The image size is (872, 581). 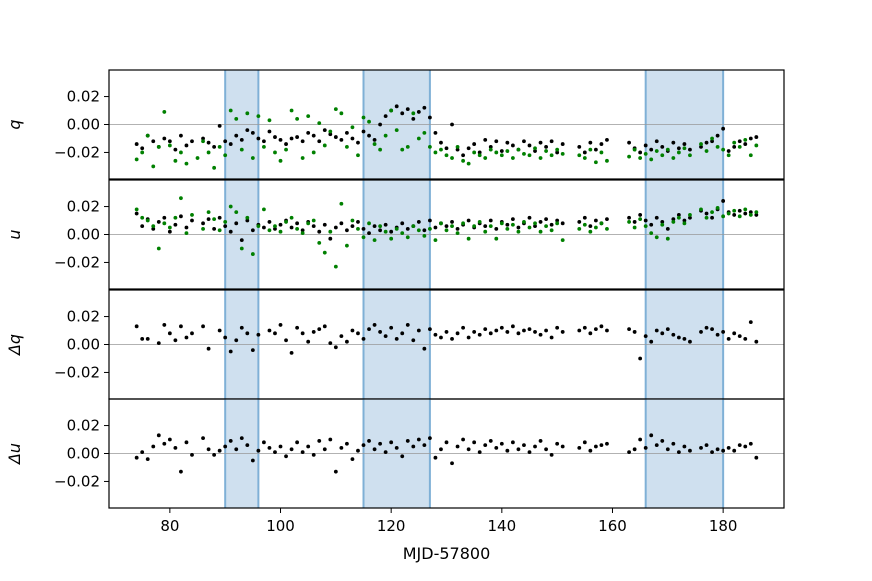 I want to click on y-tick-label: 0.00, so click(x=83, y=125).